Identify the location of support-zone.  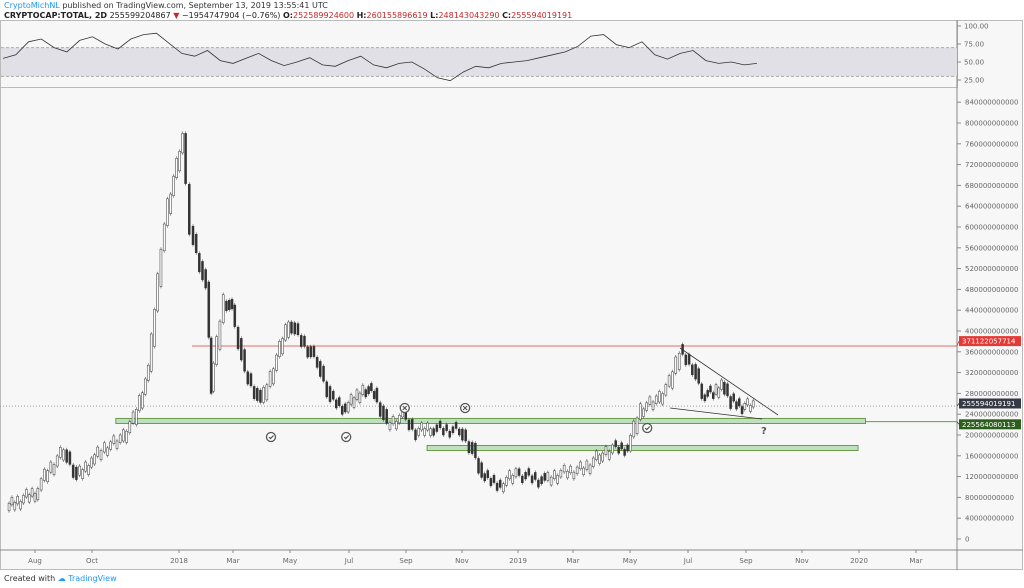
(490, 420).